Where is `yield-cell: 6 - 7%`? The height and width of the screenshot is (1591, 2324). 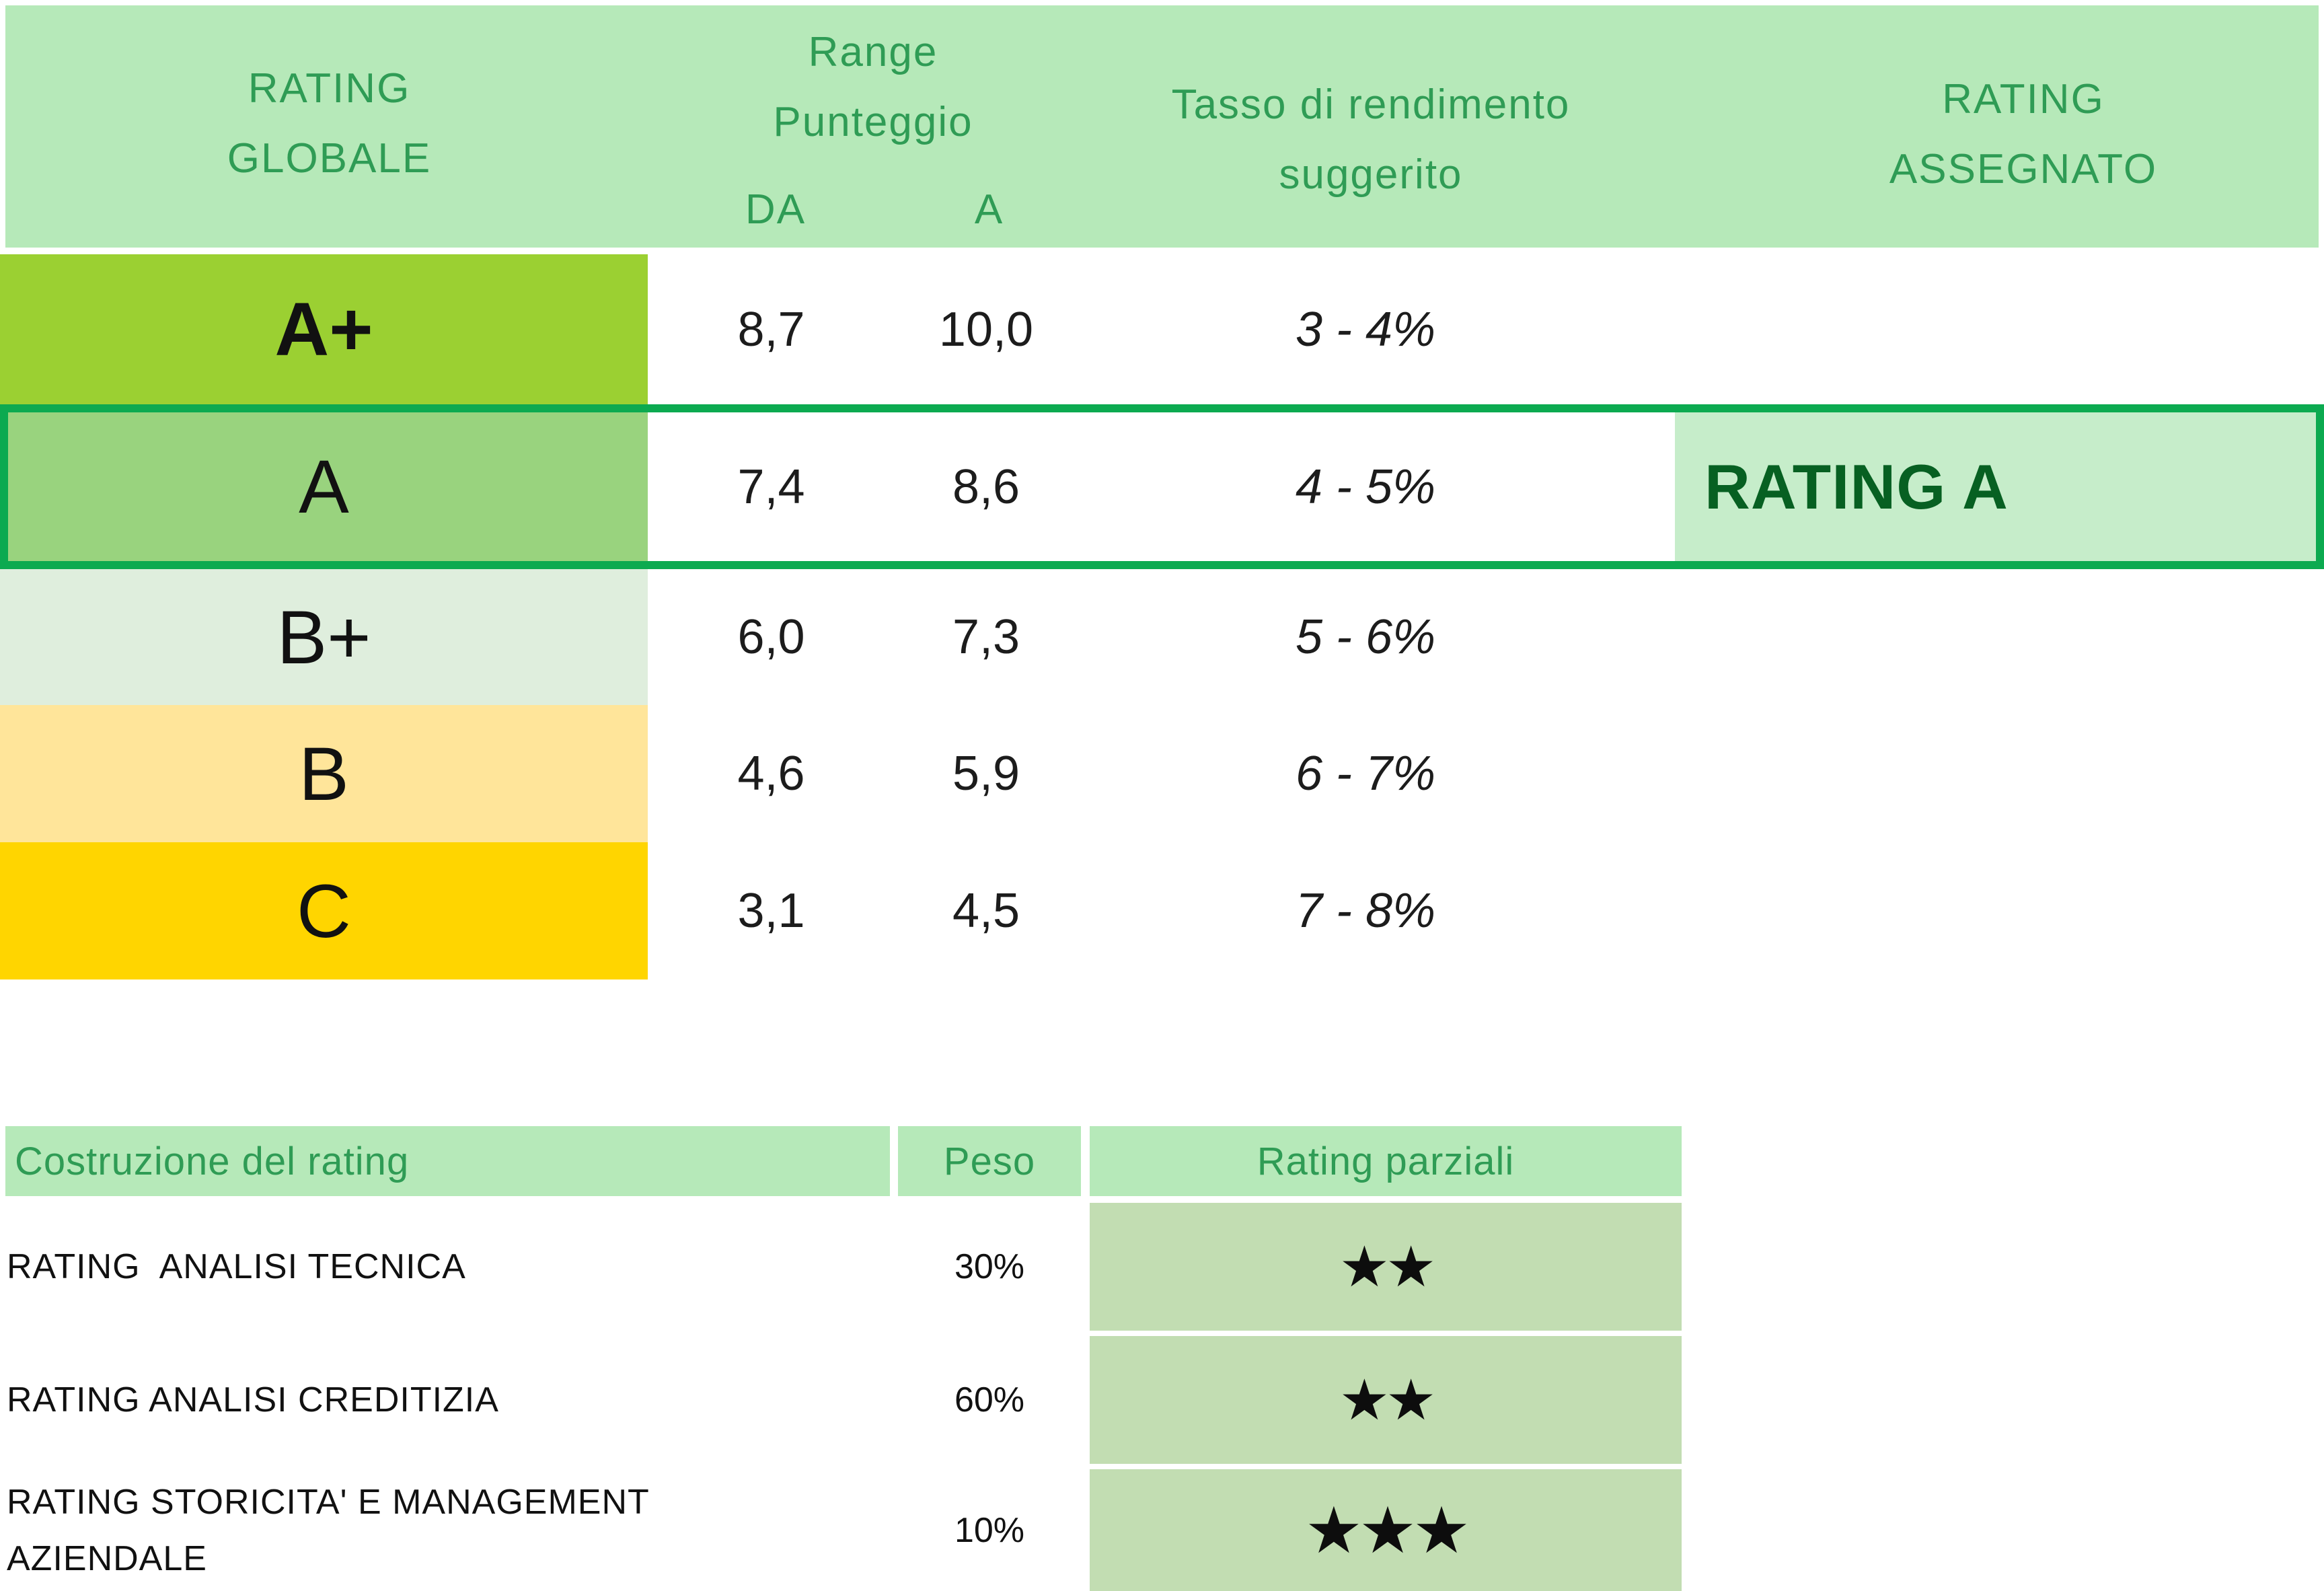
yield-cell: 6 - 7% is located at coordinates (1365, 774).